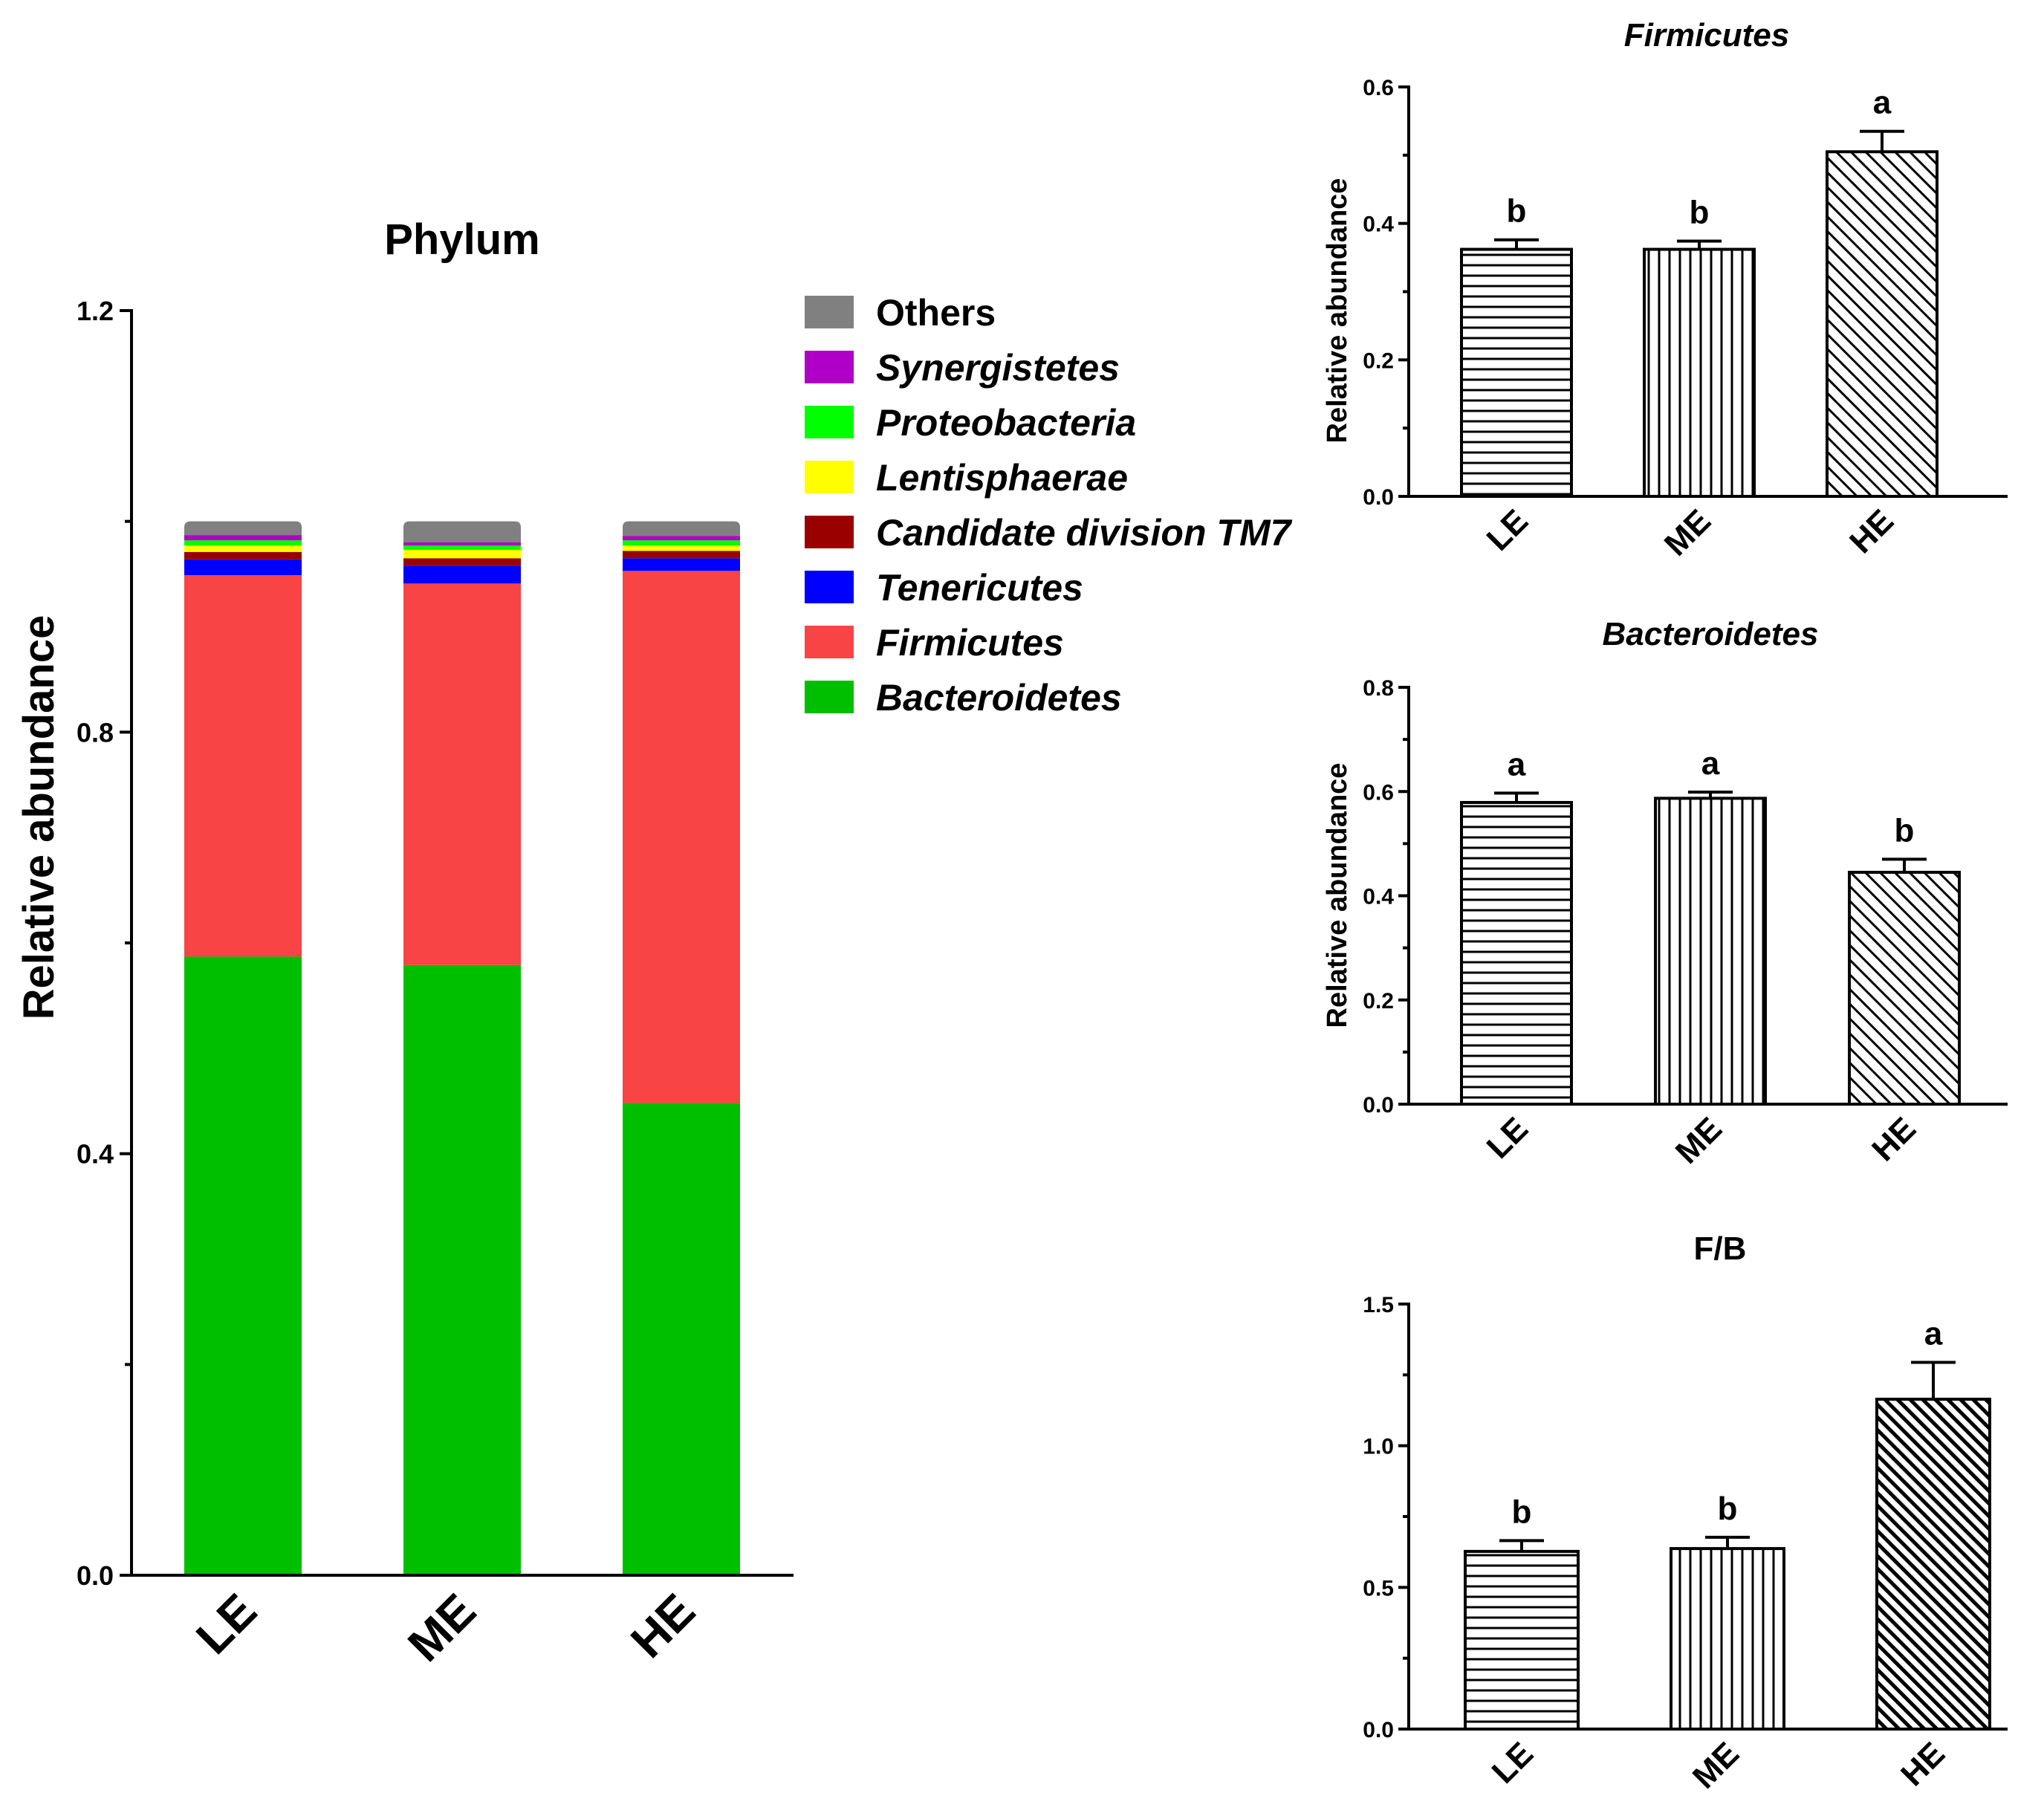 This screenshot has height=1816, width=2044. What do you see at coordinates (243, 567) in the screenshot?
I see `bar-segment-tenericutes-le` at bounding box center [243, 567].